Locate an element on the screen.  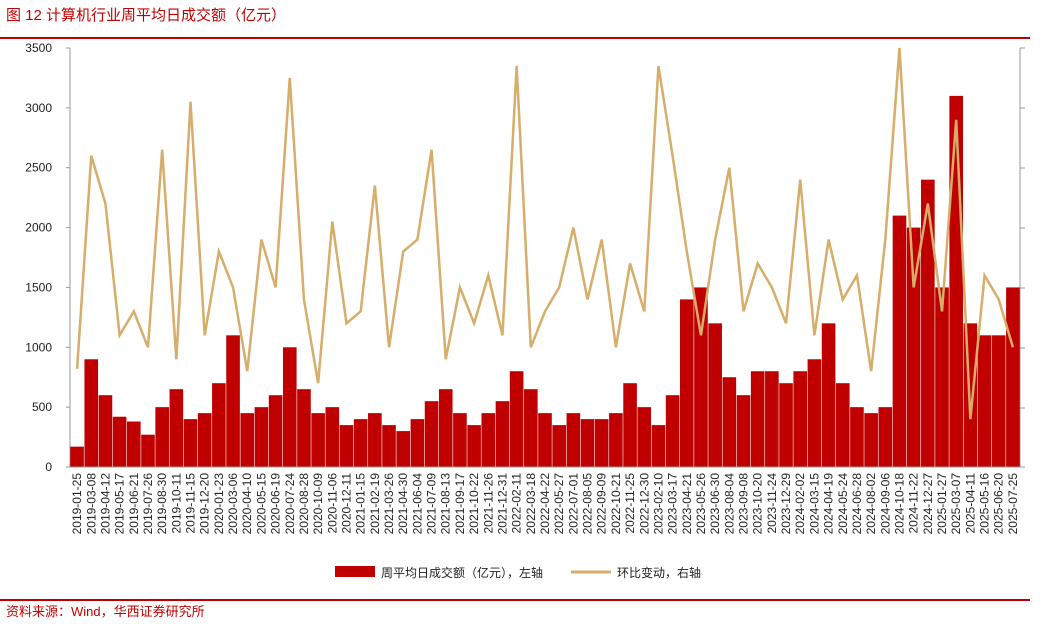
x-tick-label: 2019-03-08 is located at coordinates (91, 504).